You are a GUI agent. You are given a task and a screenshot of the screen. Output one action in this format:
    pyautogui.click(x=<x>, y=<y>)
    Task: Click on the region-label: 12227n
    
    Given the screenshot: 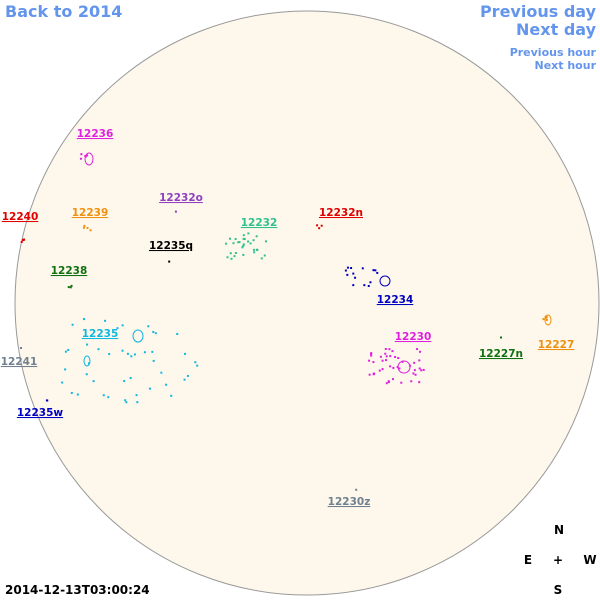 What is the action you would take?
    pyautogui.click(x=501, y=354)
    